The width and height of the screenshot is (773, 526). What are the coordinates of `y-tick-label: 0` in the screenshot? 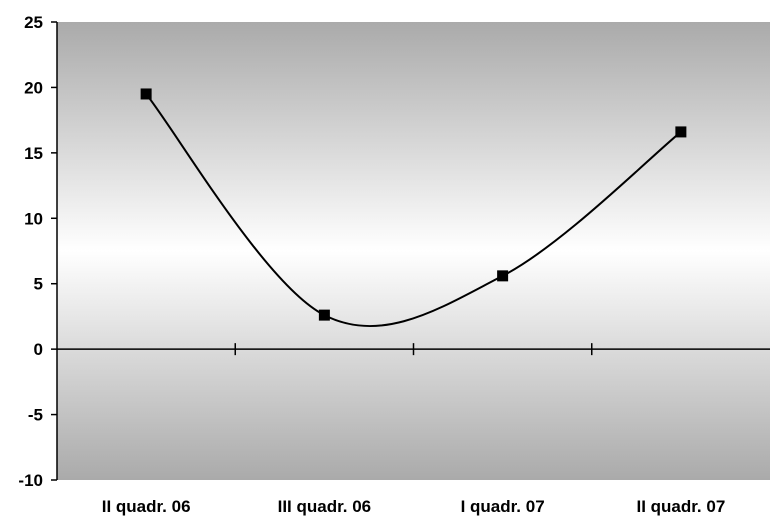 It's located at (38, 349).